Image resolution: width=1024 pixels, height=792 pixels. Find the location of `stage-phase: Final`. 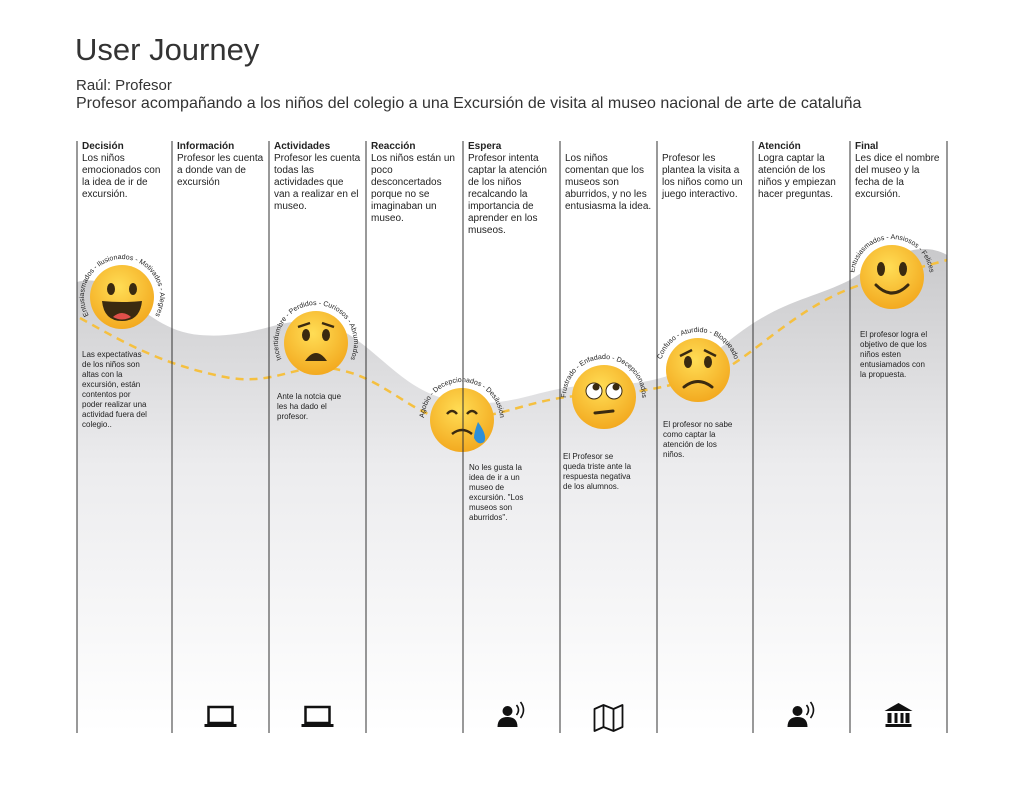

stage-phase: Final is located at coordinates (867, 146).